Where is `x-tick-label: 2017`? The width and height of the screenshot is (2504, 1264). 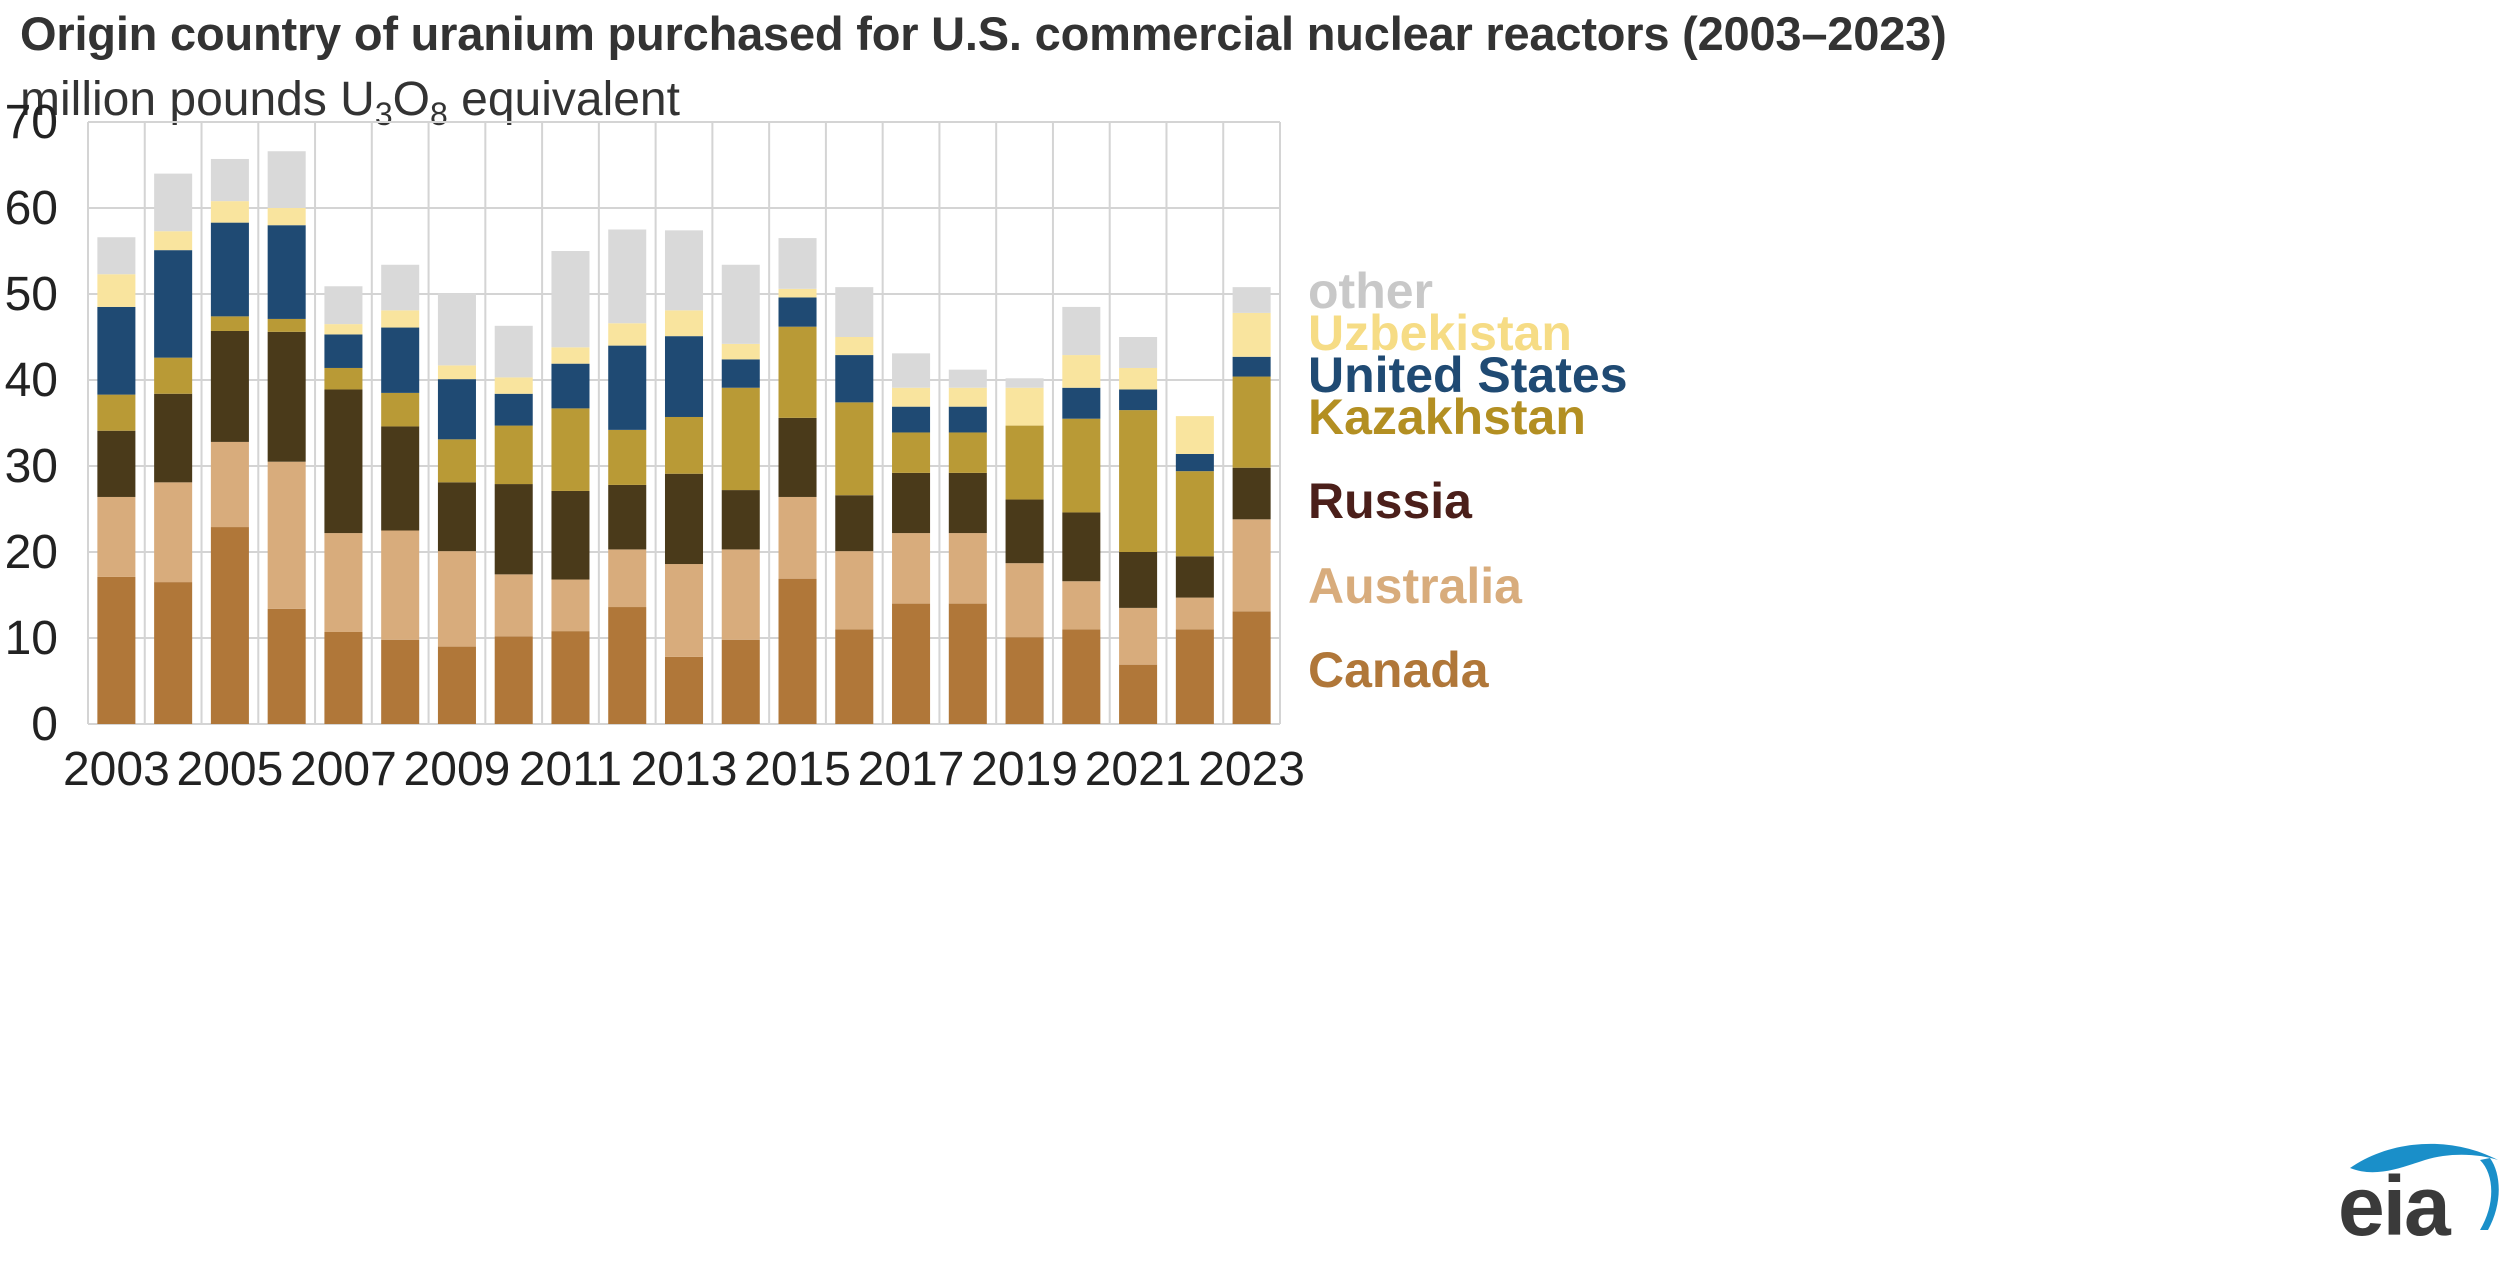
x-tick-label: 2017 is located at coordinates (911, 769).